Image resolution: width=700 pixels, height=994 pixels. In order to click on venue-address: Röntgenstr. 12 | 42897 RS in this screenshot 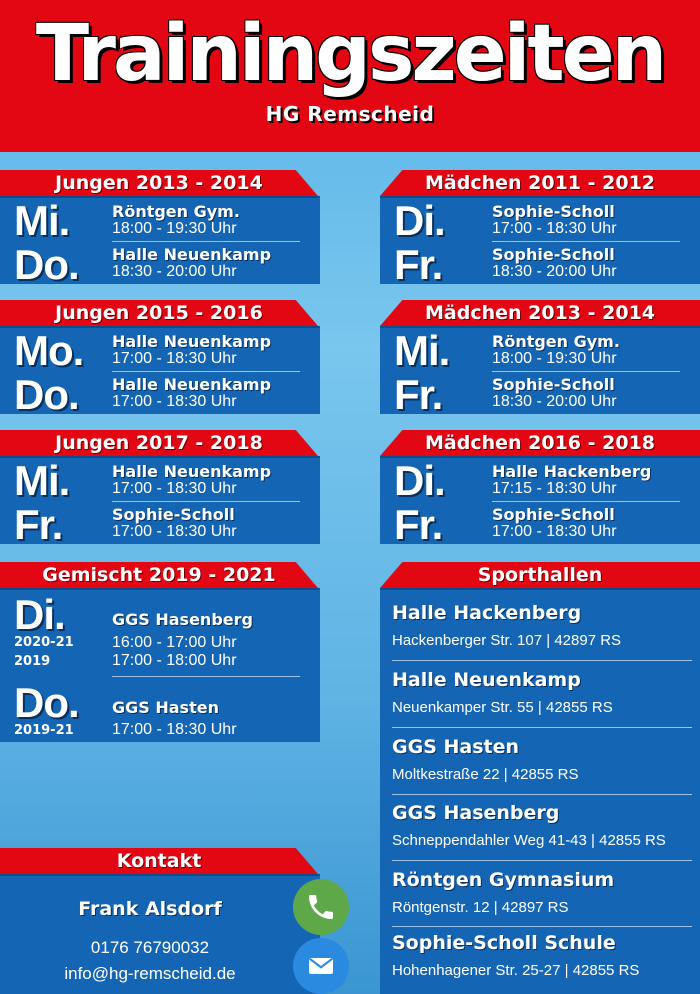, I will do `click(480, 907)`.